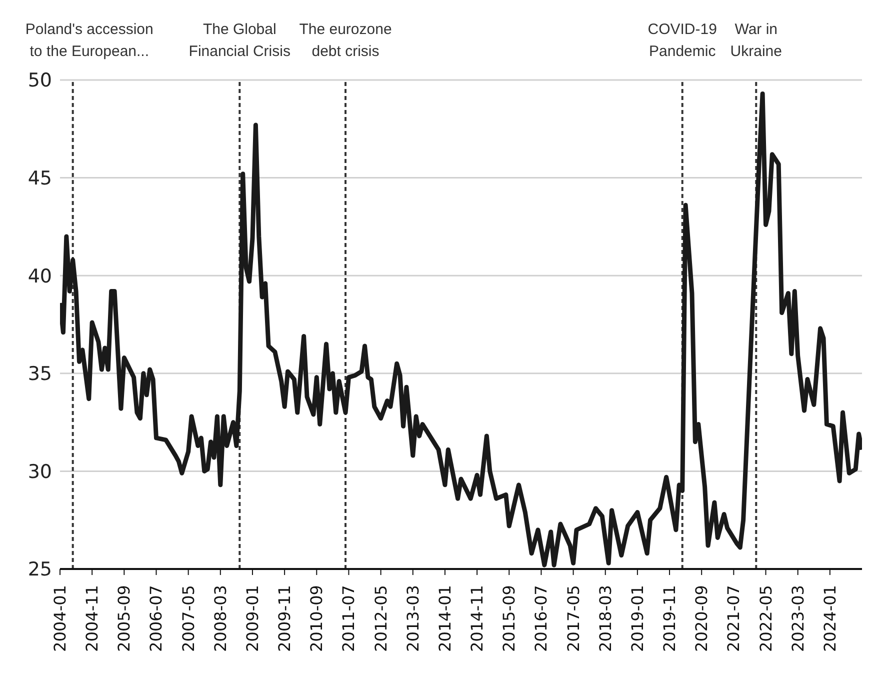 The image size is (876, 675). I want to click on x-tick-label: 2004-01, so click(60, 618).